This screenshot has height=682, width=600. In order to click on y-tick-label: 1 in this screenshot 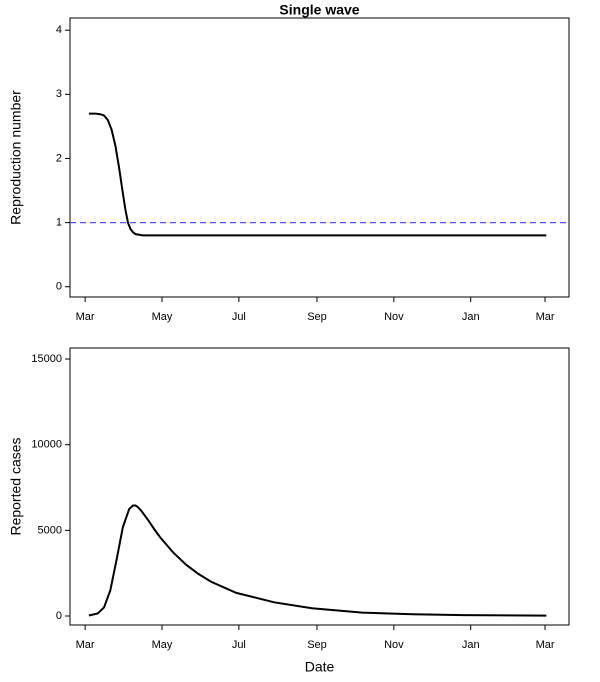, I will do `click(59, 223)`.